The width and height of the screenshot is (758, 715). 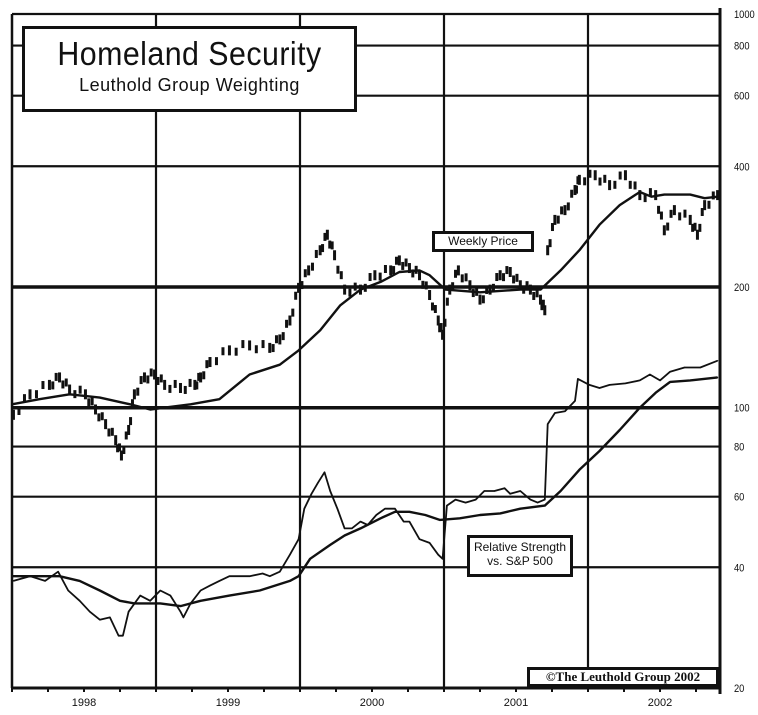 I want to click on y-tick-label: 600, so click(x=742, y=97).